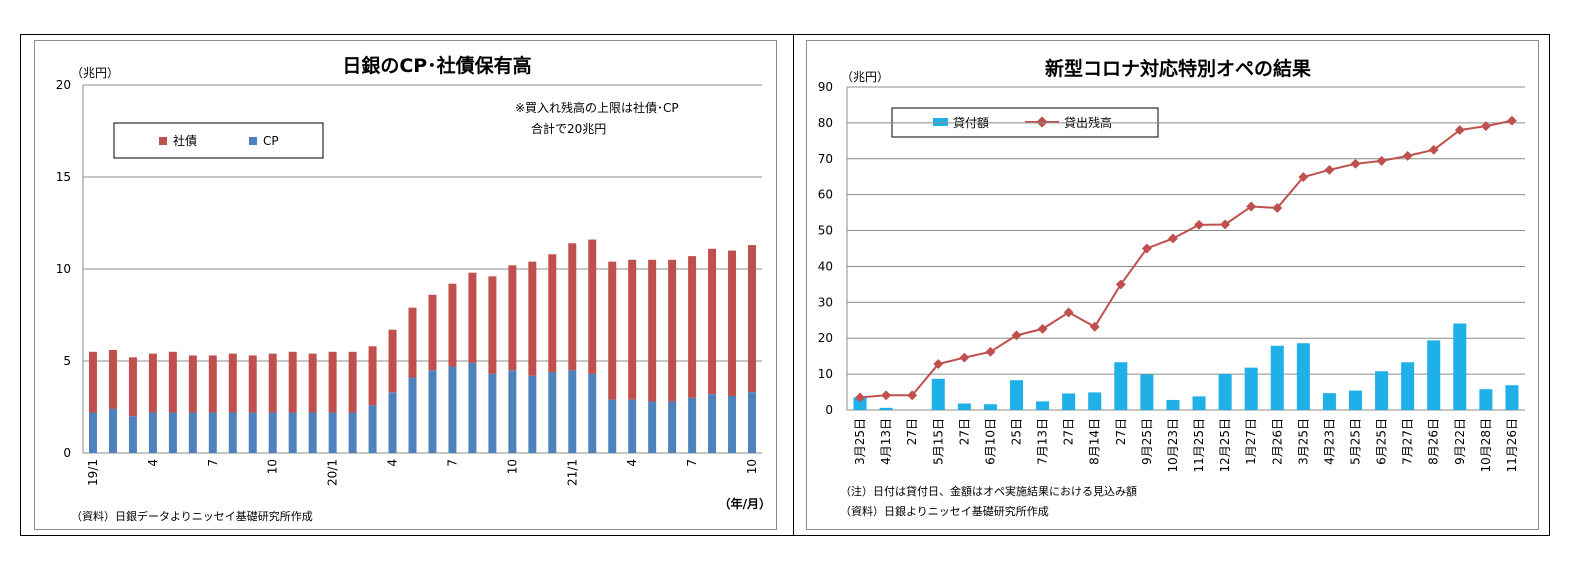 The width and height of the screenshot is (1569, 572). Describe the element at coordinates (1460, 441) in the screenshot. I see `x-tick-label: 9月22日` at that location.